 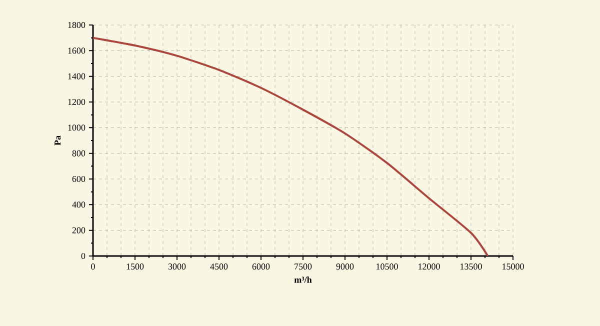 What do you see at coordinates (93, 267) in the screenshot?
I see `x-tick-label: 0` at bounding box center [93, 267].